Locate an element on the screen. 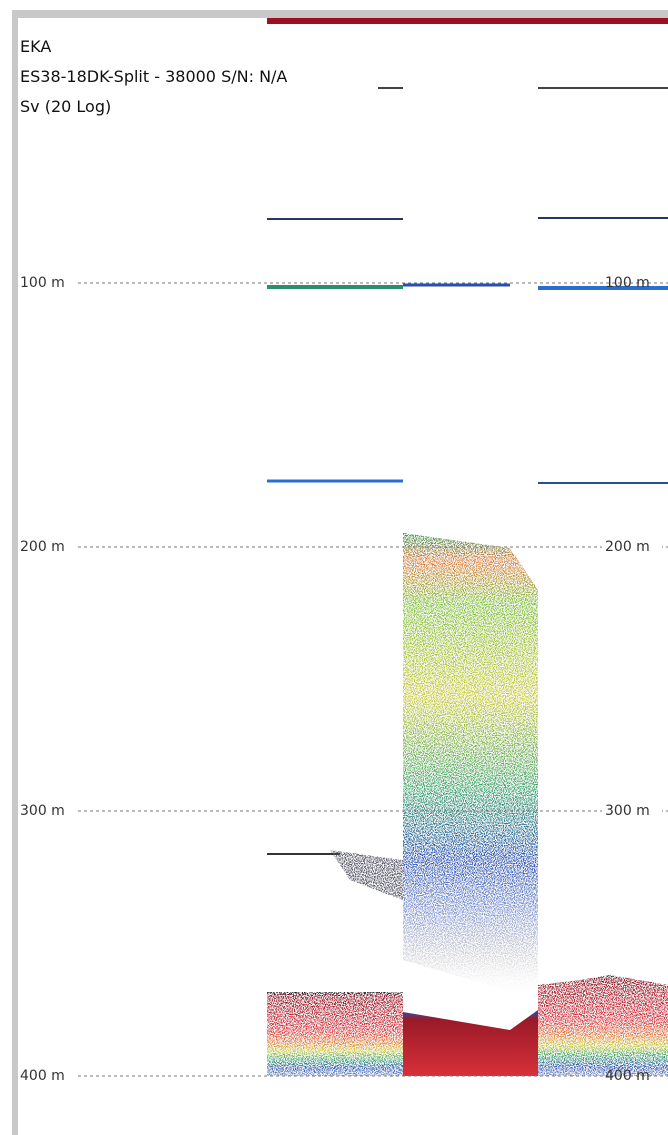  scatter is located at coordinates (366, 875).